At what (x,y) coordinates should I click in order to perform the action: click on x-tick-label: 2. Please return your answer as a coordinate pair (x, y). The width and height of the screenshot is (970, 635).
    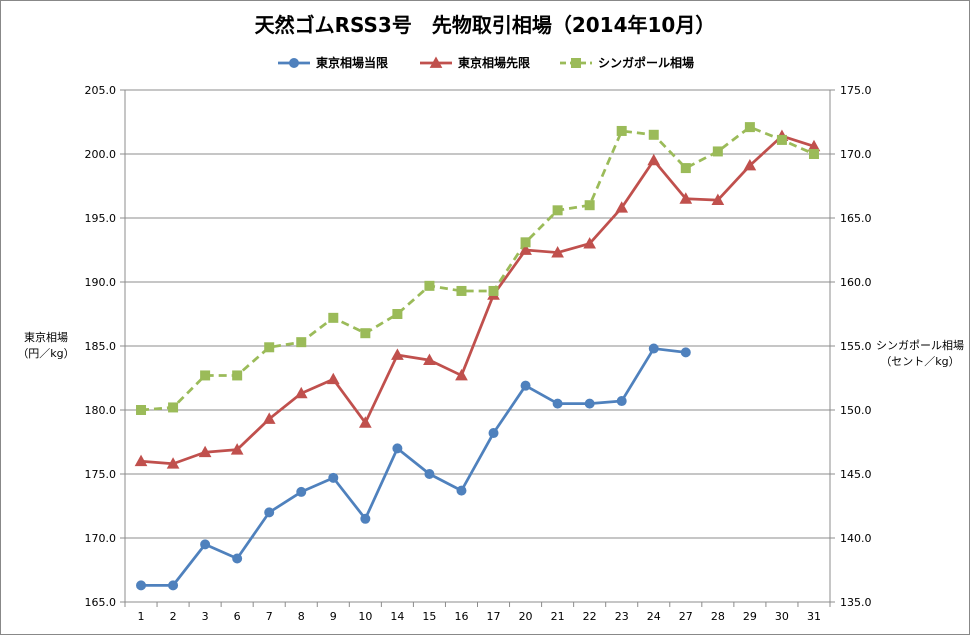
    Looking at the image, I should click on (173, 616).